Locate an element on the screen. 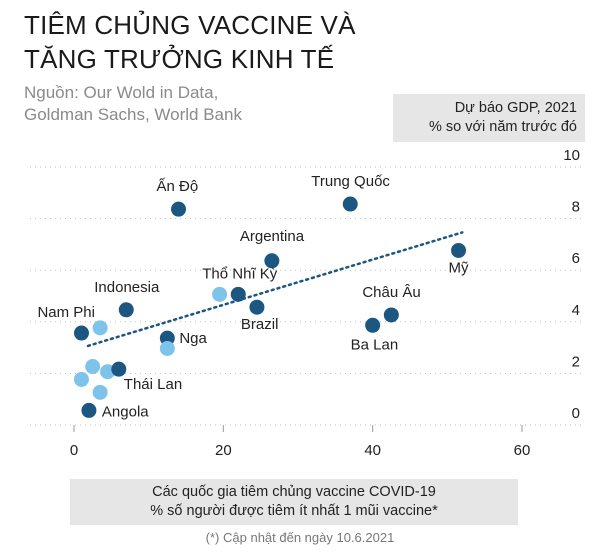 The width and height of the screenshot is (600, 558). source-line-1: Nguồn: Our Wold in Data, is located at coordinates (121, 92).